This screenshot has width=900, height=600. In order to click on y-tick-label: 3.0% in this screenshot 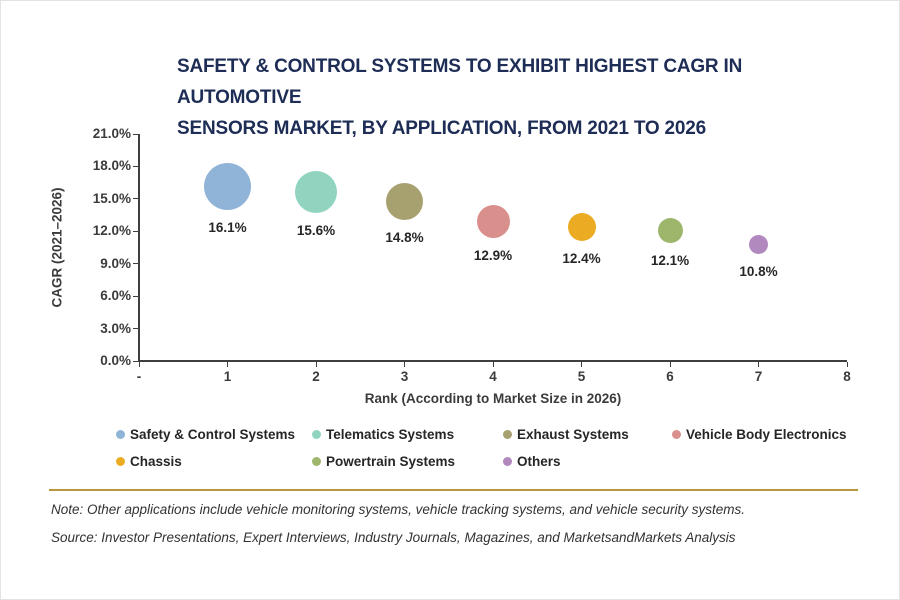, I will do `click(115, 328)`.